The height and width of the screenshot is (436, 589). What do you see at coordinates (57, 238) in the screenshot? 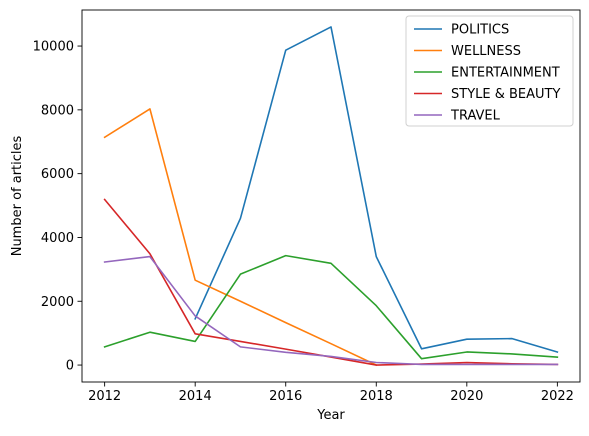
I see `y-tick-label: 4000` at bounding box center [57, 238].